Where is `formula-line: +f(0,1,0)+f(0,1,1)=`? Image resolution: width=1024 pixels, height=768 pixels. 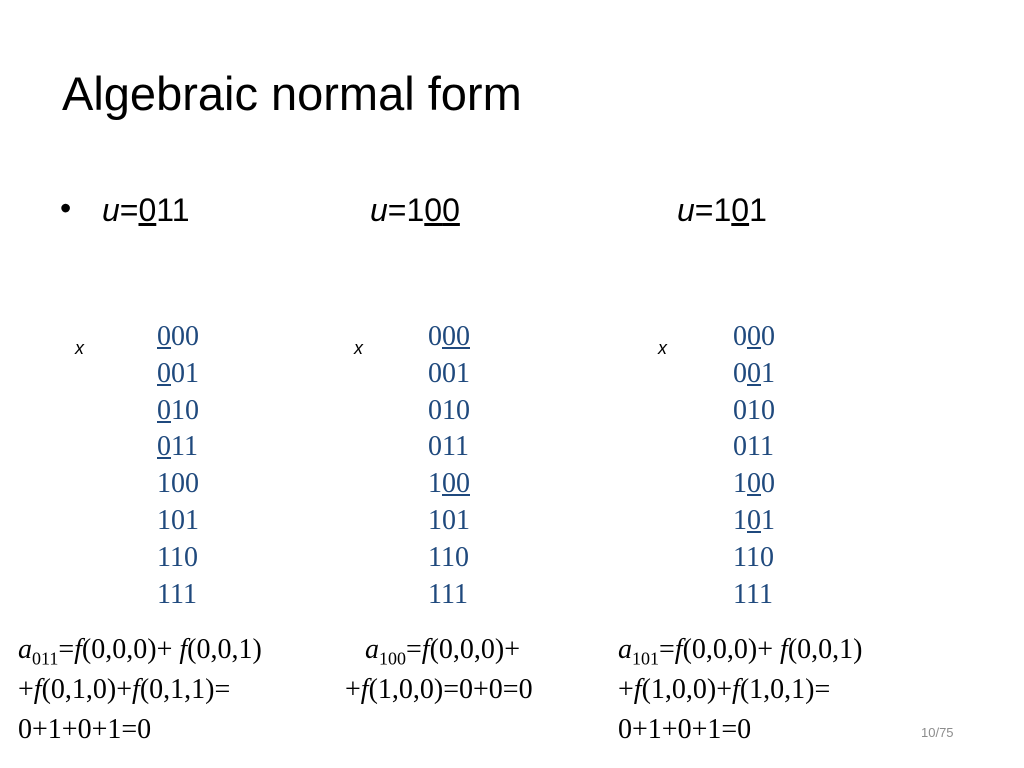
formula-line: +f(0,1,0)+f(0,1,1)= is located at coordinates (124, 689).